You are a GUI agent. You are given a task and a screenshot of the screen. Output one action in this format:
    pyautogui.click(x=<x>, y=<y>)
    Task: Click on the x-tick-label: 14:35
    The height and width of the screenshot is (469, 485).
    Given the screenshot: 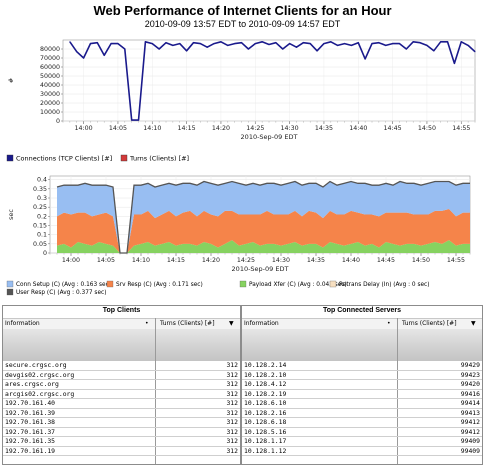 What is the action you would take?
    pyautogui.click(x=316, y=260)
    